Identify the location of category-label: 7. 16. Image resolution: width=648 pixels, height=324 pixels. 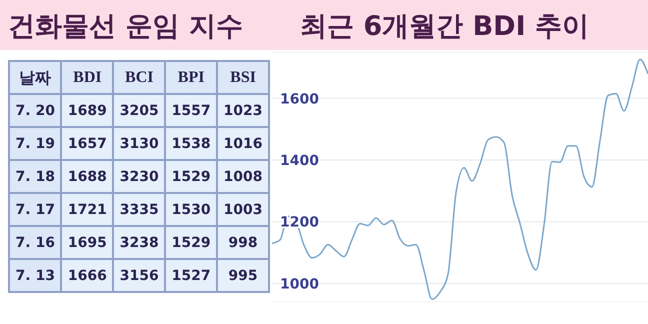
(35, 242).